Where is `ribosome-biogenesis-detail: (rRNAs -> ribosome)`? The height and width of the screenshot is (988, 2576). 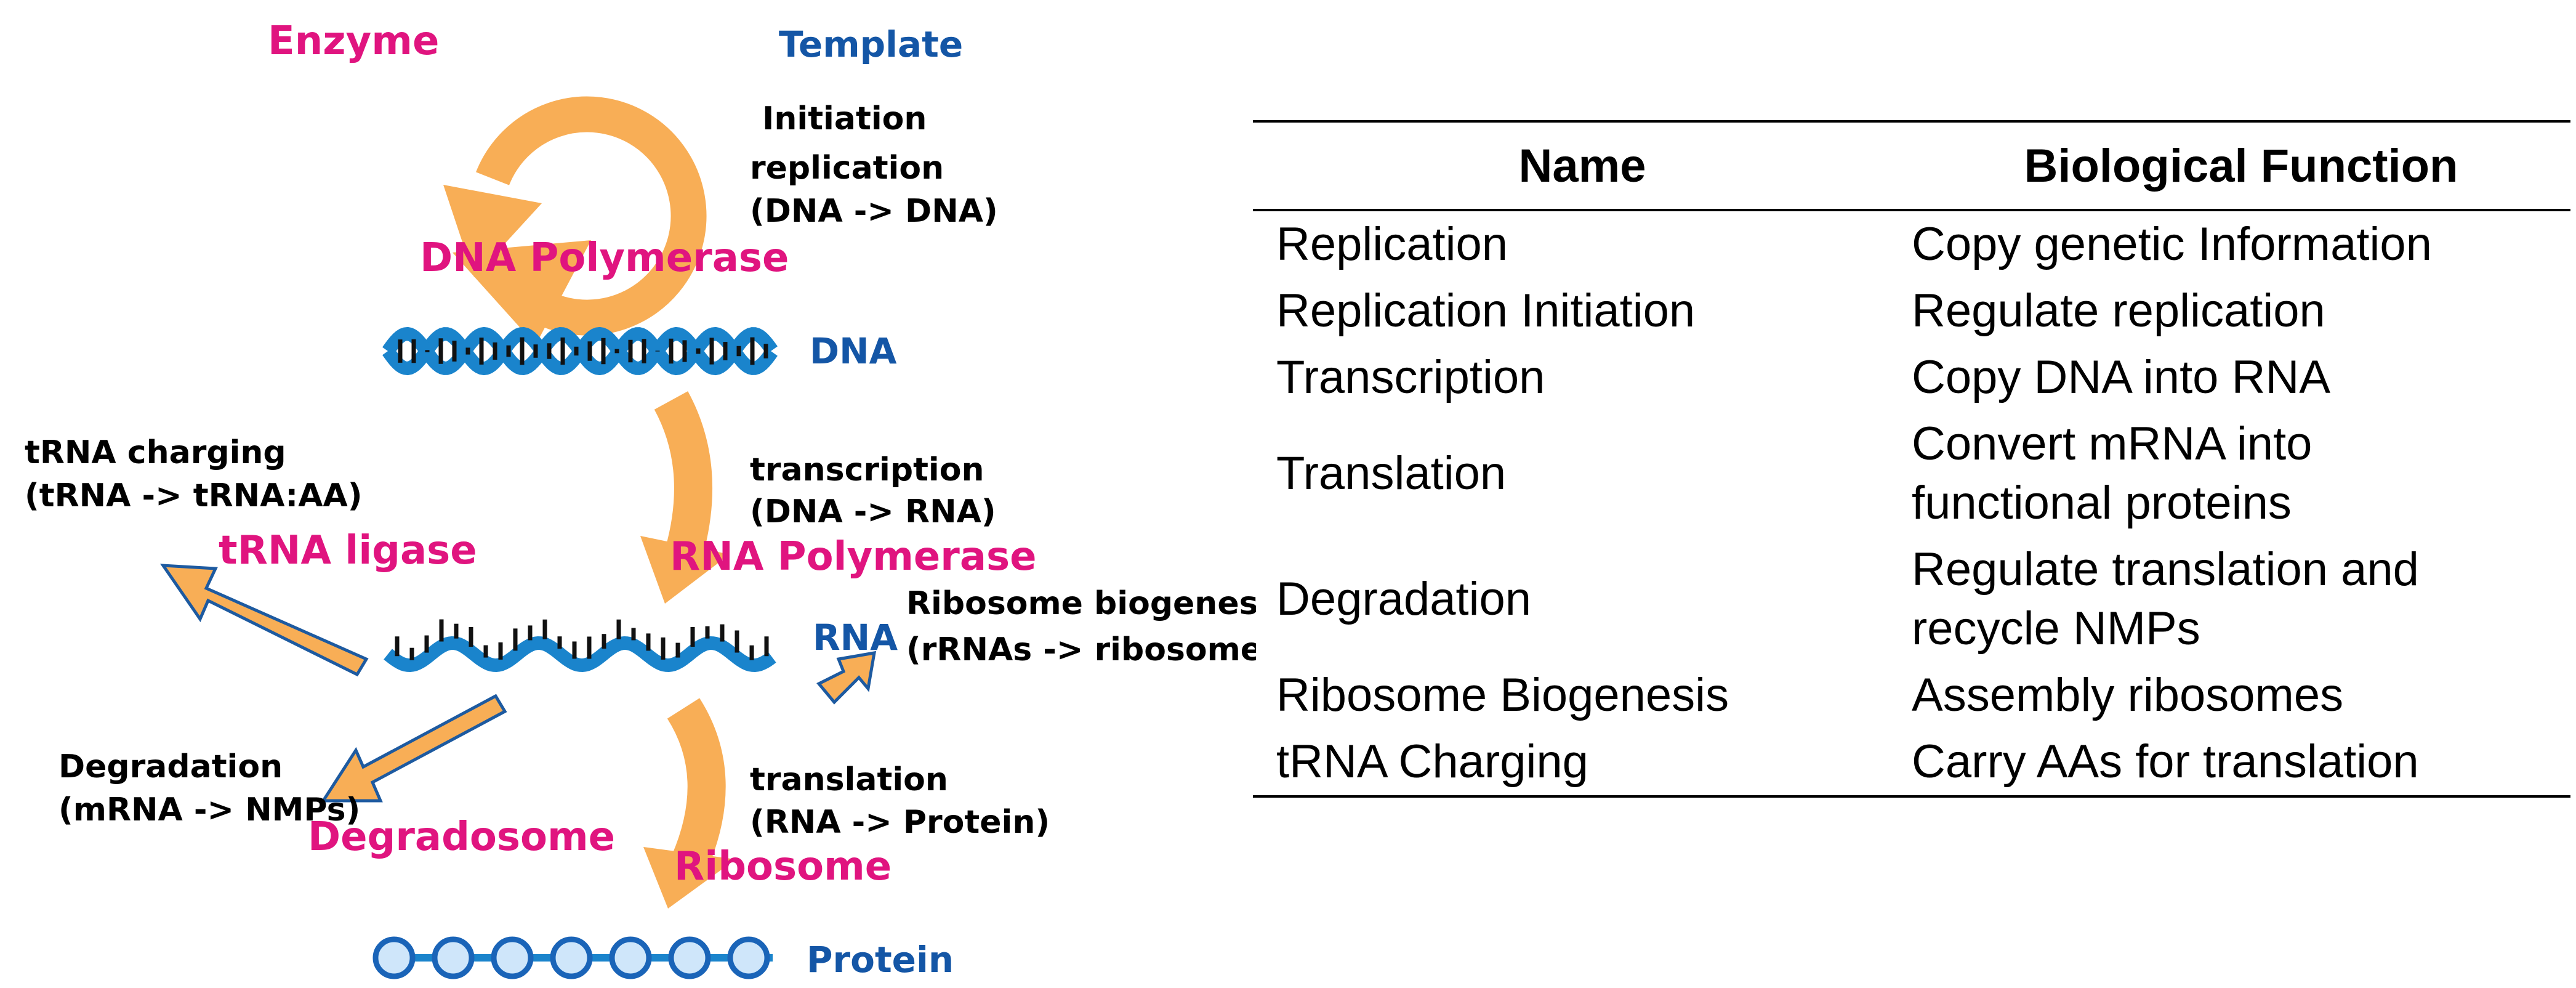 ribosome-biogenesis-detail: (rRNAs -> ribosome) is located at coordinates (1081, 650).